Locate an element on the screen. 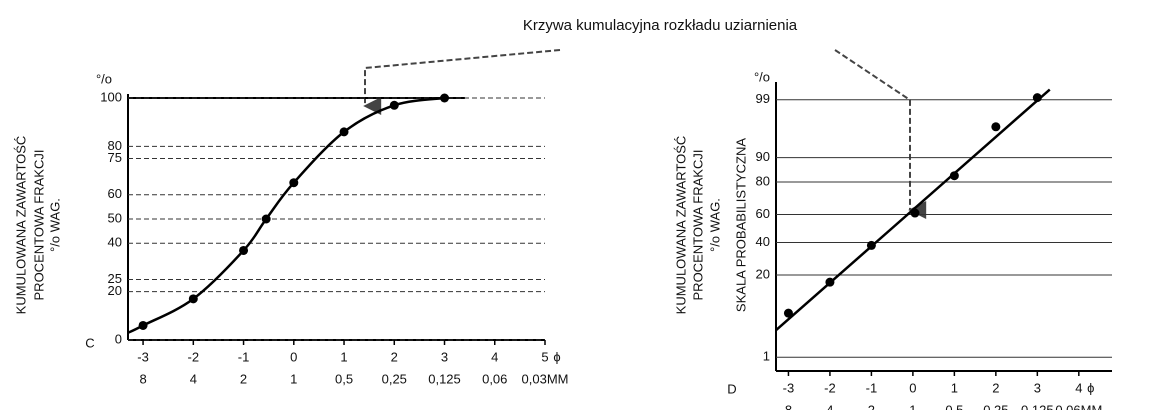 The width and height of the screenshot is (1156, 415). x-secondary-label: 0,03MM is located at coordinates (545, 378).